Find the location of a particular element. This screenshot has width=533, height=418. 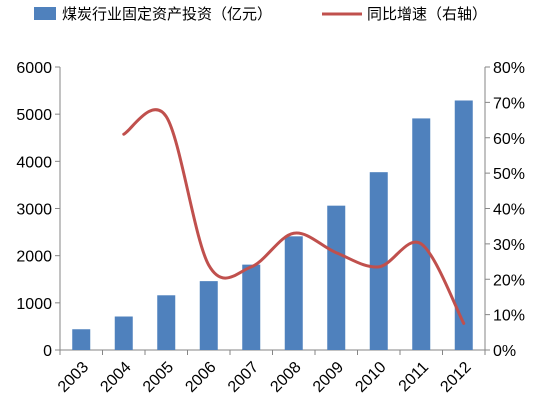

y-right-tick-label: 0% is located at coordinates (504, 351).